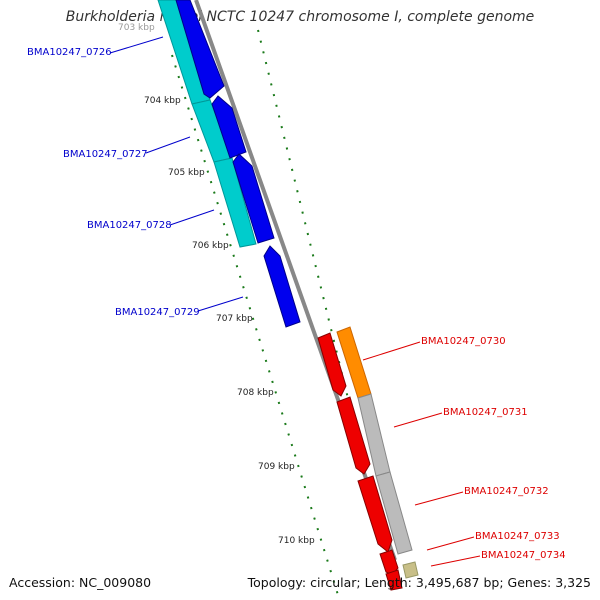 This screenshot has height=600, width=600. Describe the element at coordinates (517, 536) in the screenshot. I see `gene-label-BMA10247_0733: BMA10247_0733` at that location.